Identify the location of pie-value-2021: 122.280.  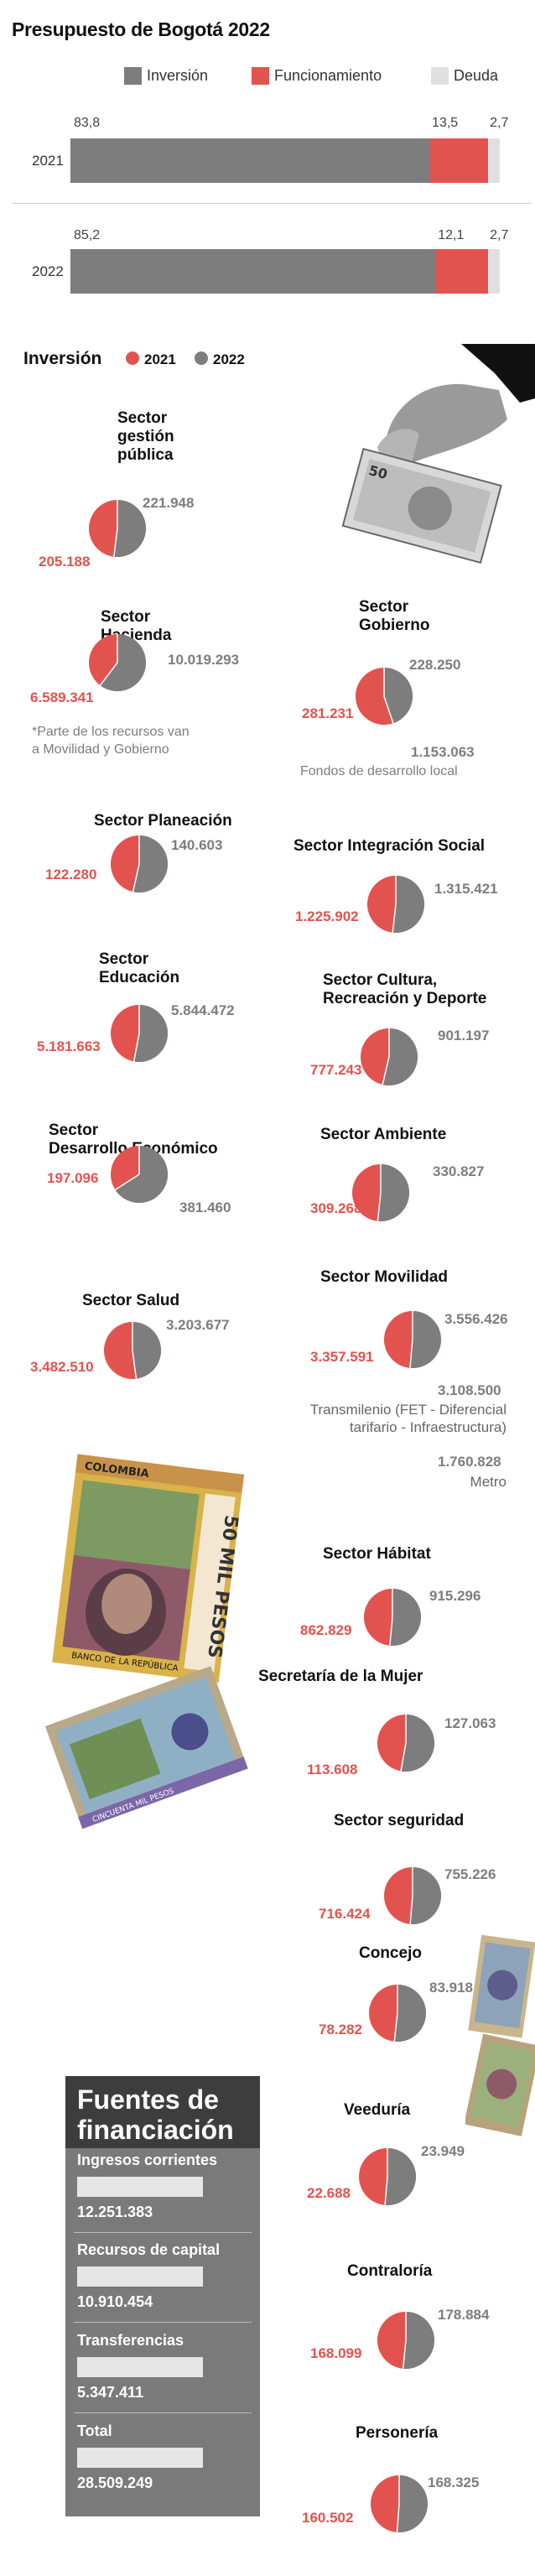
(71, 874).